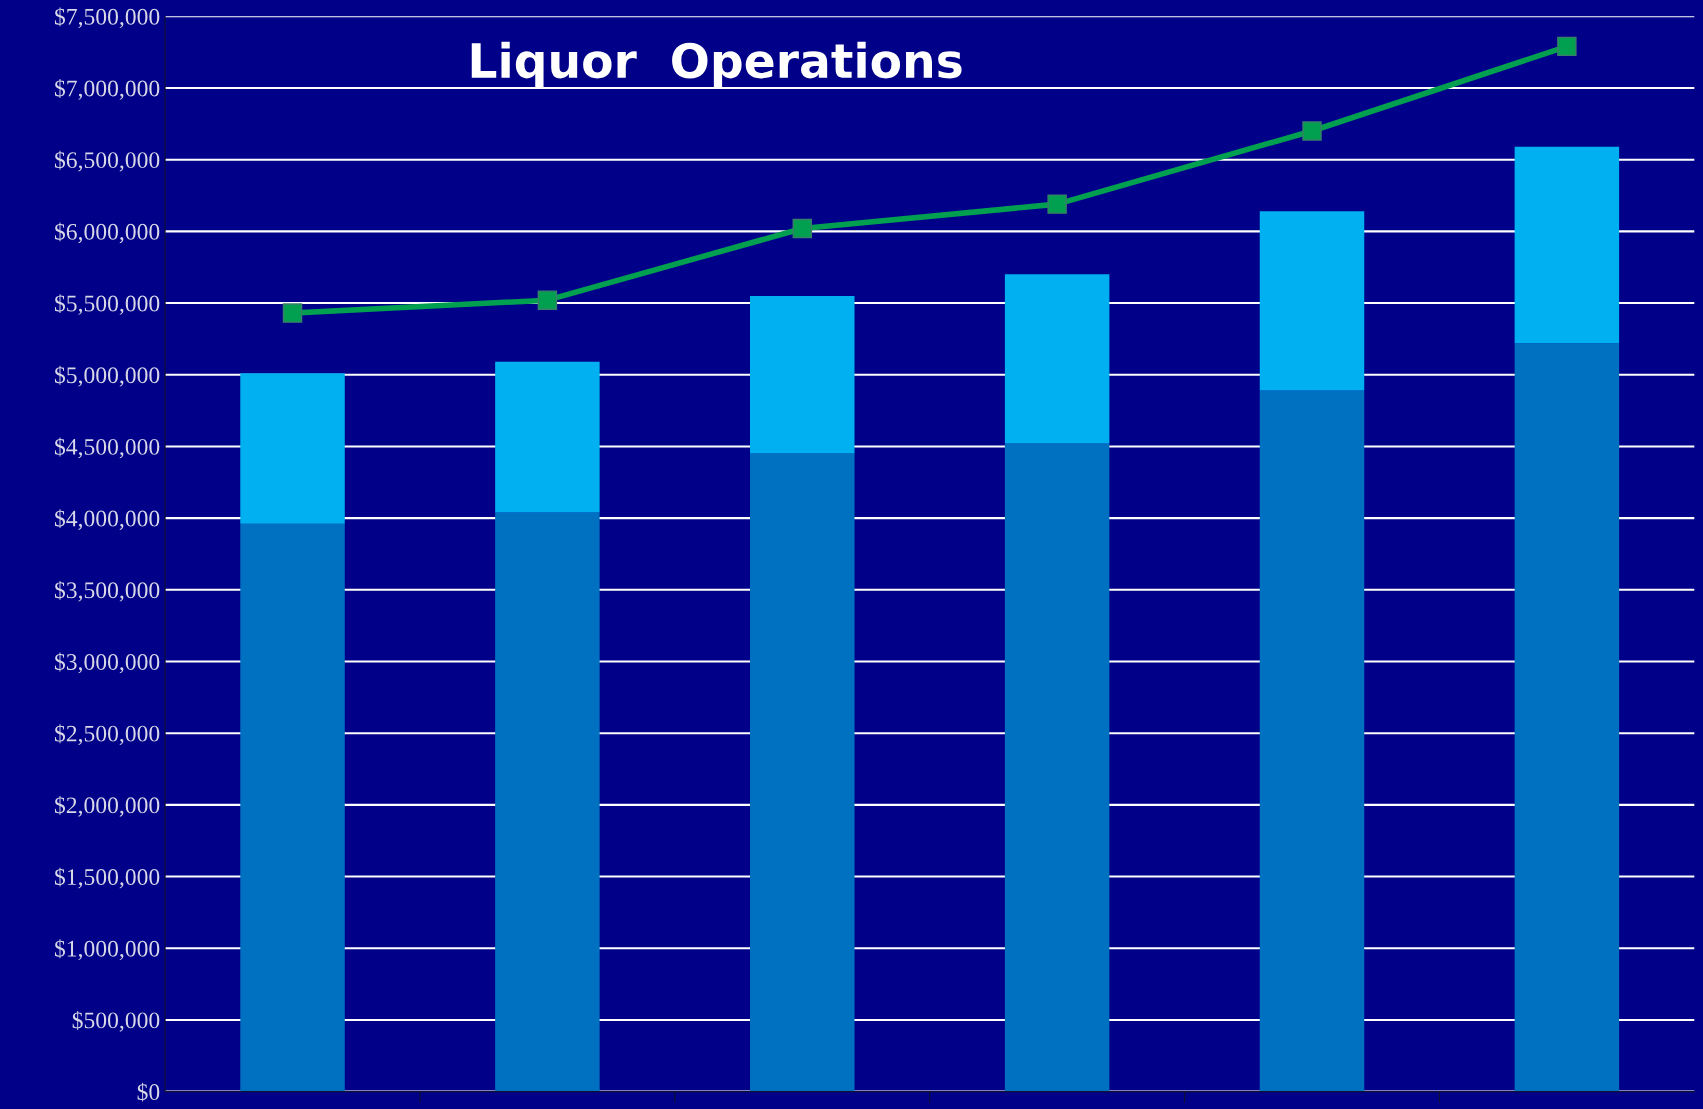 This screenshot has height=1109, width=1703. What do you see at coordinates (107, 806) in the screenshot?
I see `y-tick-label: $2,000,000` at bounding box center [107, 806].